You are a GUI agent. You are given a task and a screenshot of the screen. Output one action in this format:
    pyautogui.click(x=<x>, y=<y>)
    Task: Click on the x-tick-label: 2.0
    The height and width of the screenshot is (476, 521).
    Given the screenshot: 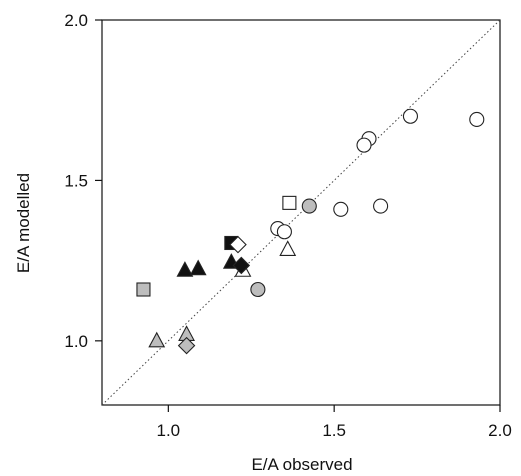 What is the action you would take?
    pyautogui.click(x=500, y=430)
    